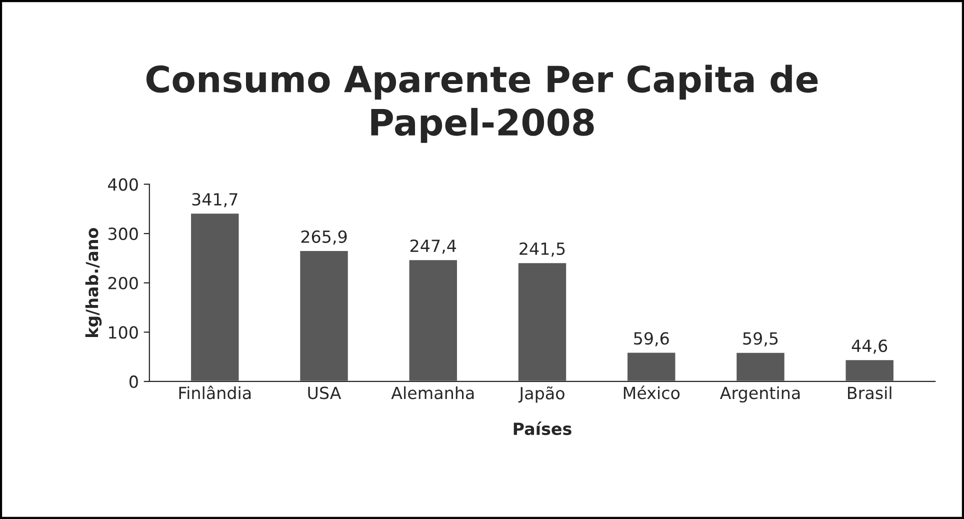  What do you see at coordinates (870, 393) in the screenshot?
I see `x-tick-label: Brasil` at bounding box center [870, 393].